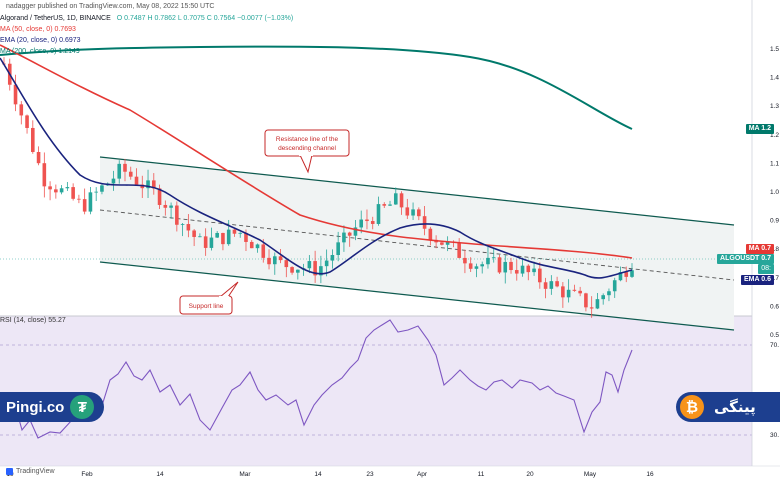  I want to click on price-tag: ALGOUSDT 0.7, so click(745, 259).